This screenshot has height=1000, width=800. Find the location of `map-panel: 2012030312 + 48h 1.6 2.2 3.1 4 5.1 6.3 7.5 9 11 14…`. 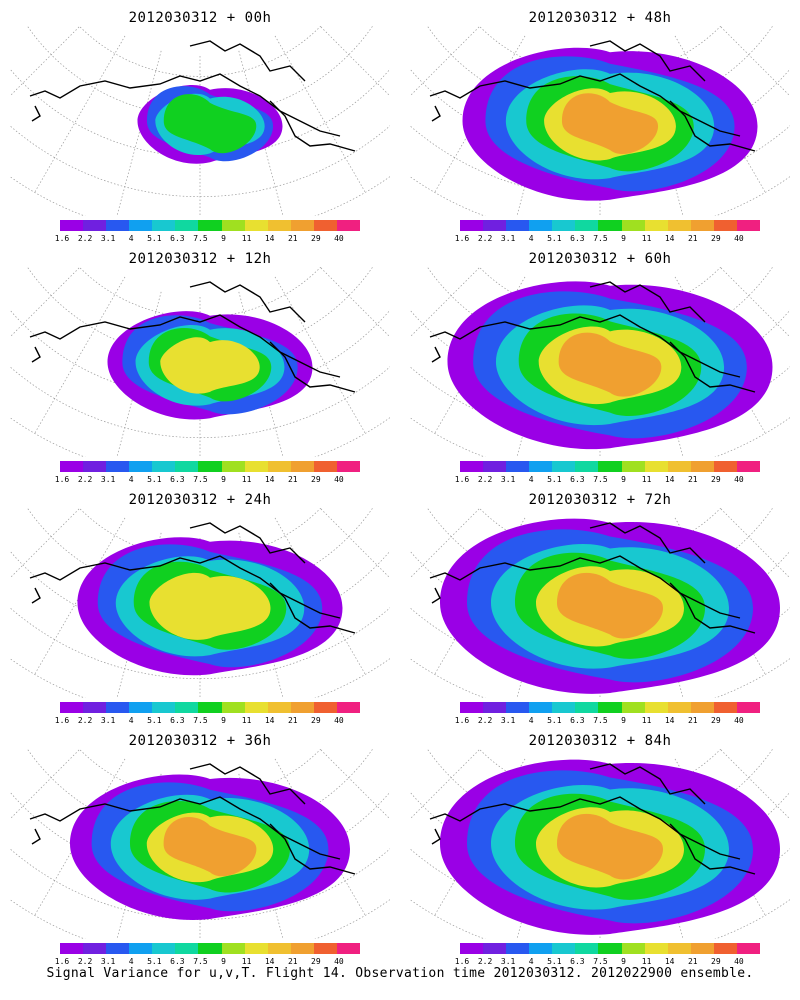

map-panel: 2012030312 + 48h 1.6 2.2 3.1 4 5.1 6.3 7.5 9 11 14… is located at coordinates (600, 122).